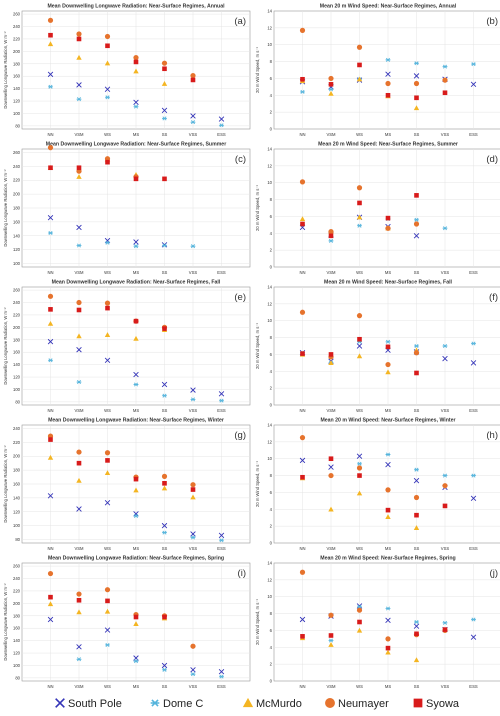 The width and height of the screenshot is (500, 716). Describe the element at coordinates (183, 704) in the screenshot. I see `legend-label: Dome C` at that location.